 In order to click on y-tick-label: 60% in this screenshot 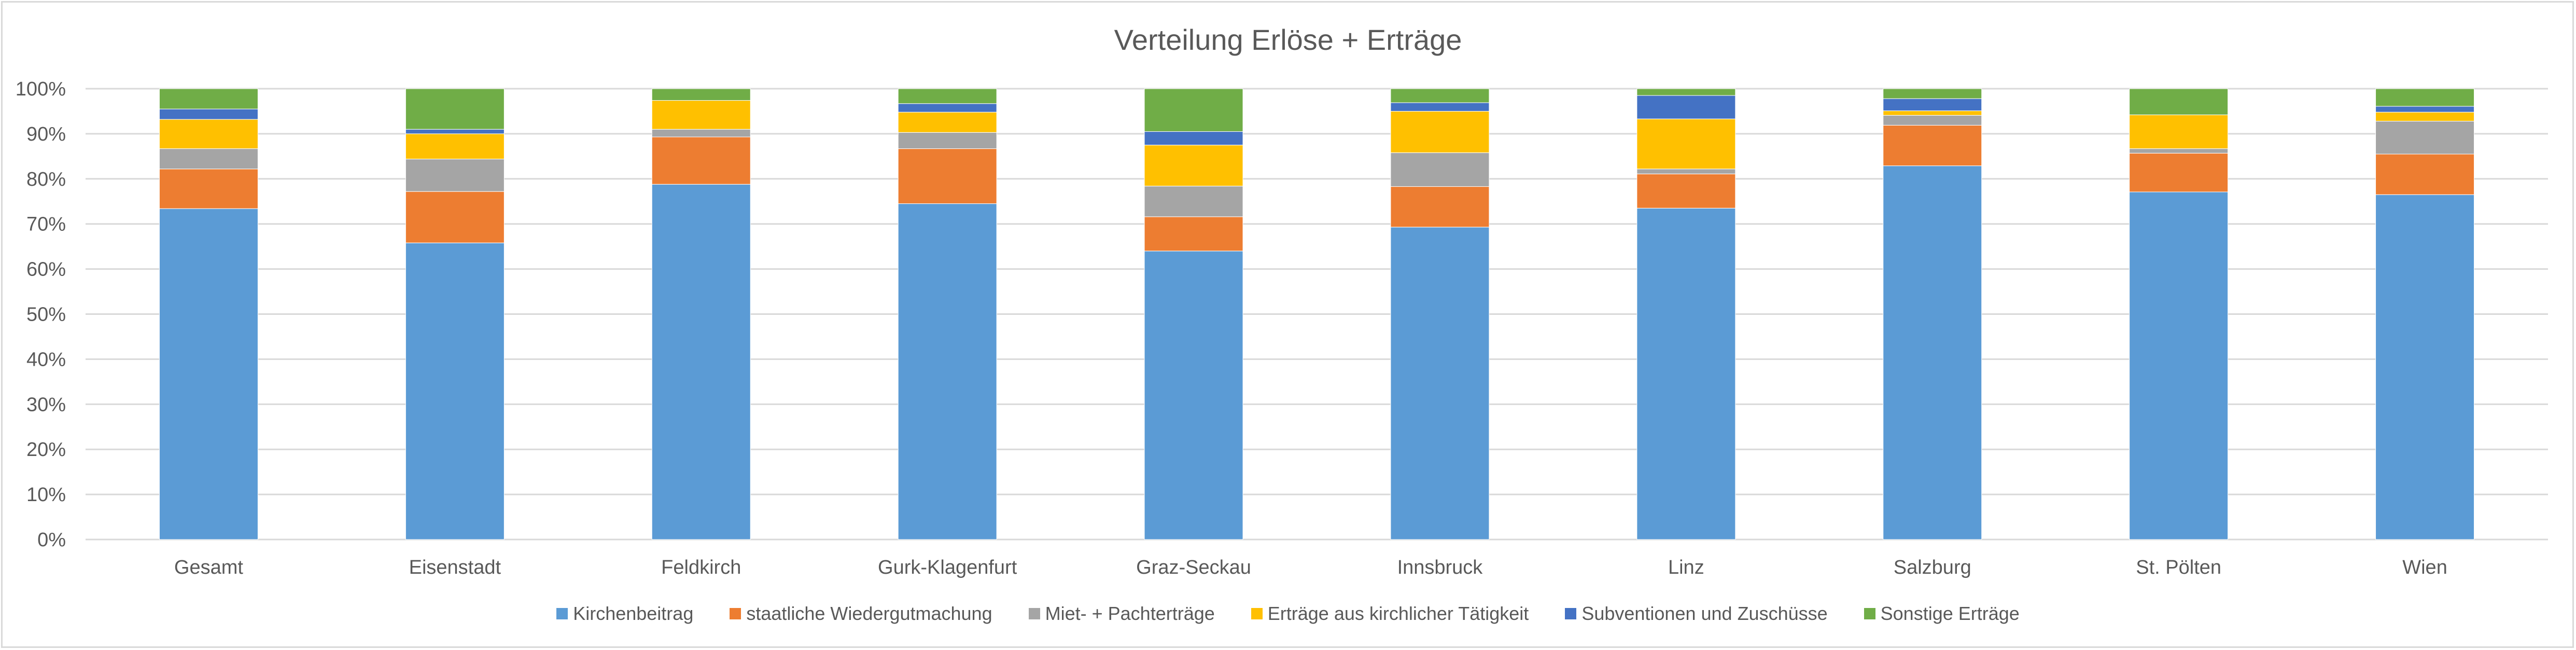, I will do `click(46, 270)`.